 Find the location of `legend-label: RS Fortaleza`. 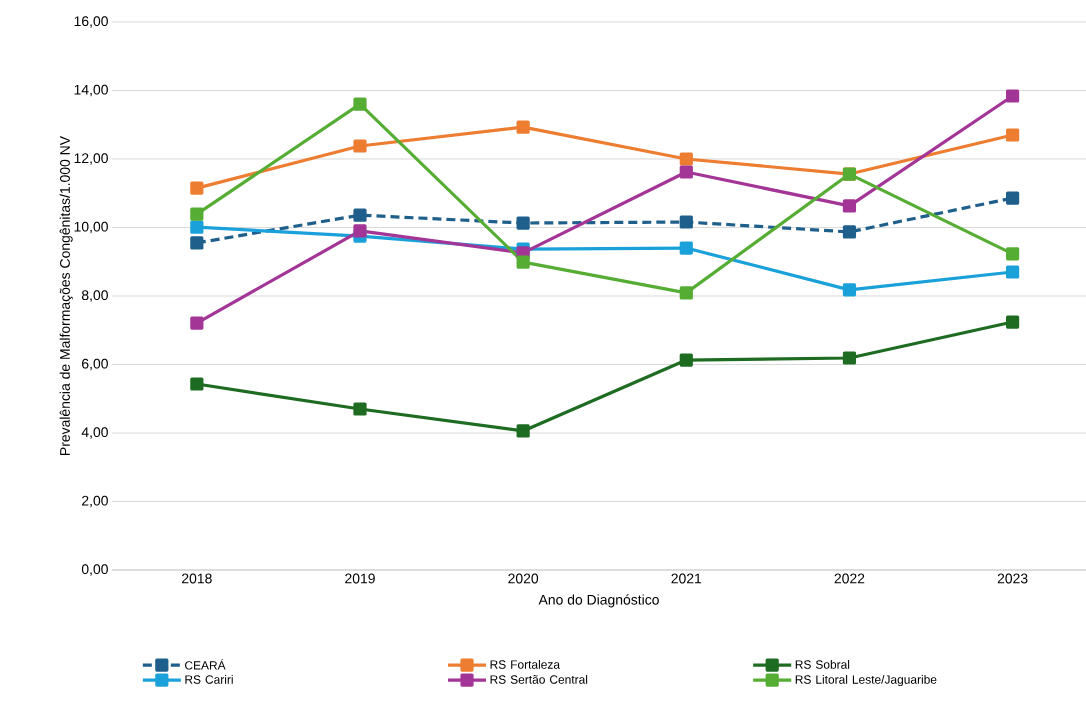

legend-label: RS Fortaleza is located at coordinates (525, 664).